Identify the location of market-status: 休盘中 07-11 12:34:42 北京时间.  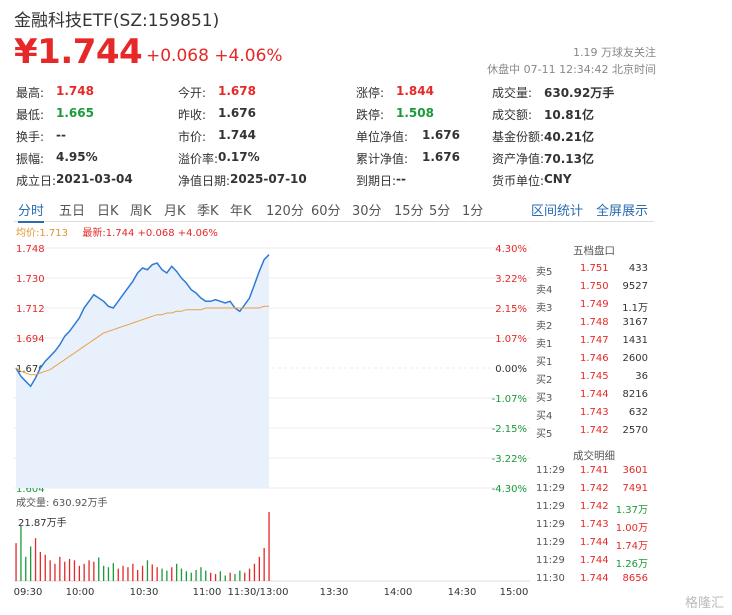
(571, 69).